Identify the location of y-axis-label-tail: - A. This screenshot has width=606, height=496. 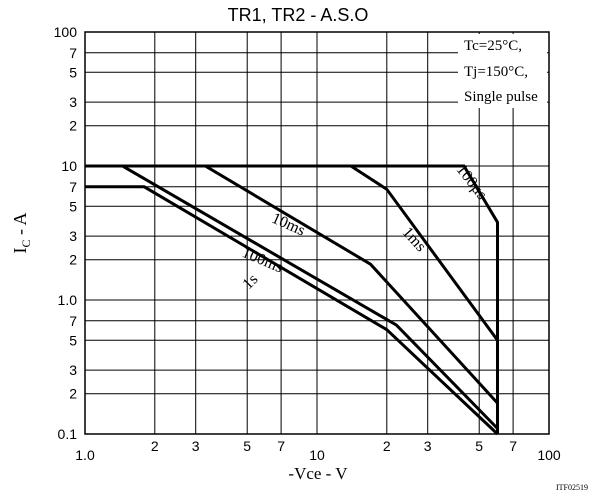
(20, 225).